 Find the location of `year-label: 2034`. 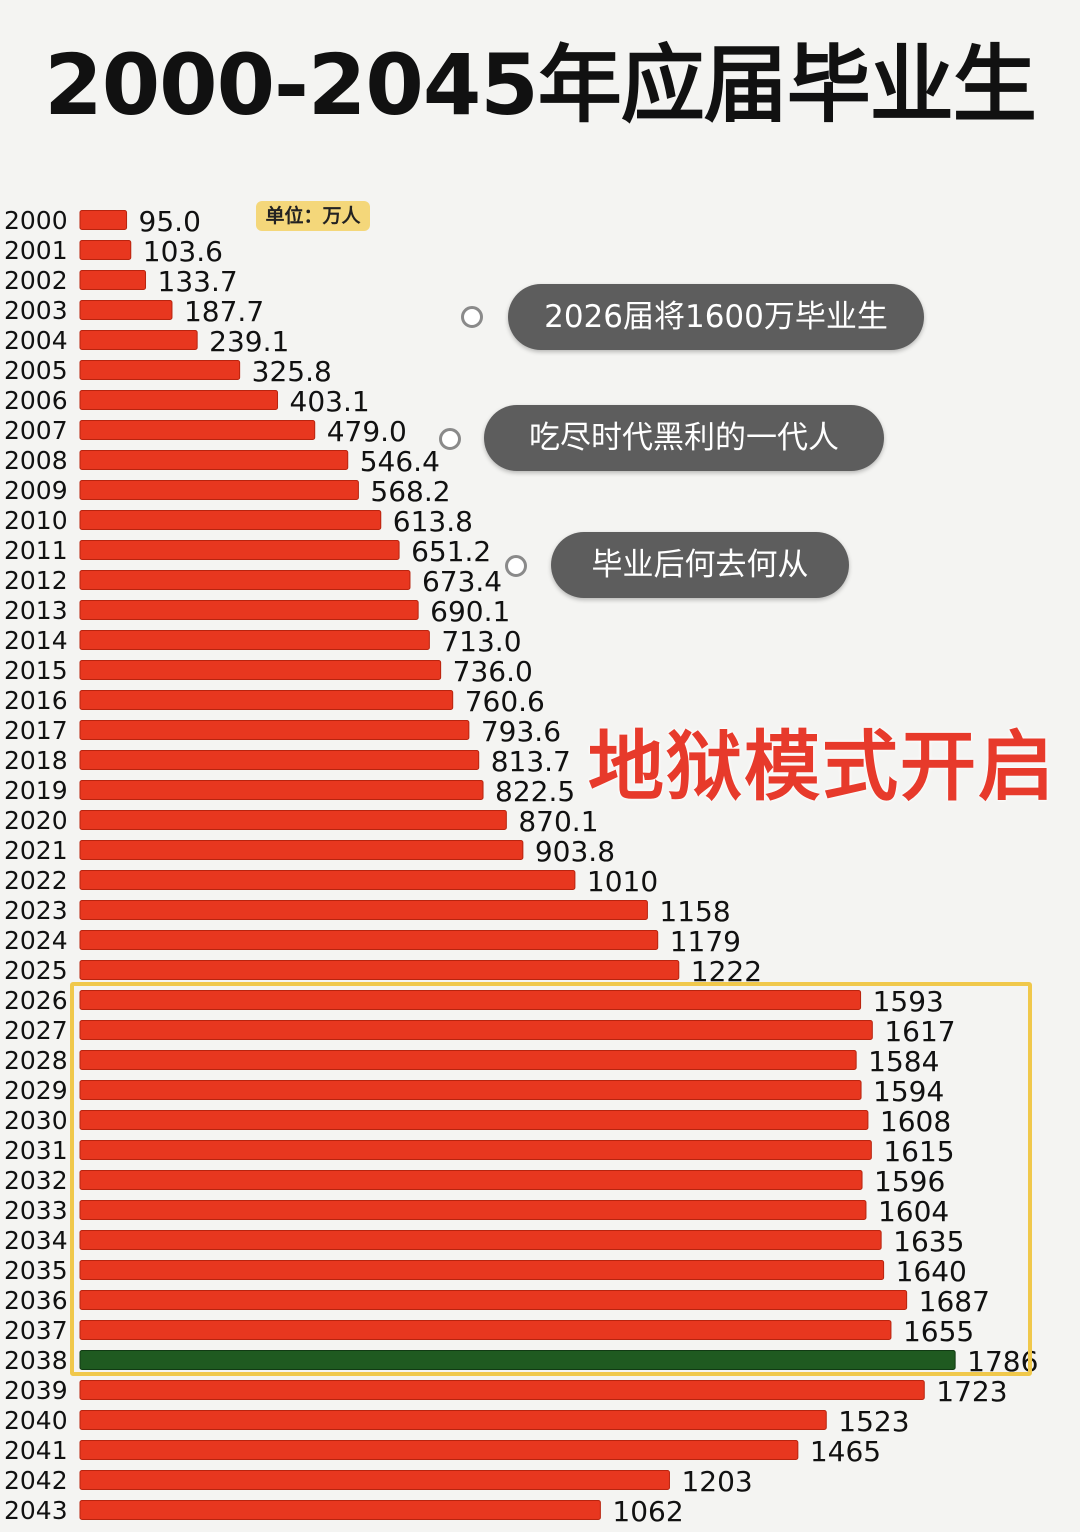

year-label: 2034 is located at coordinates (36, 1240).